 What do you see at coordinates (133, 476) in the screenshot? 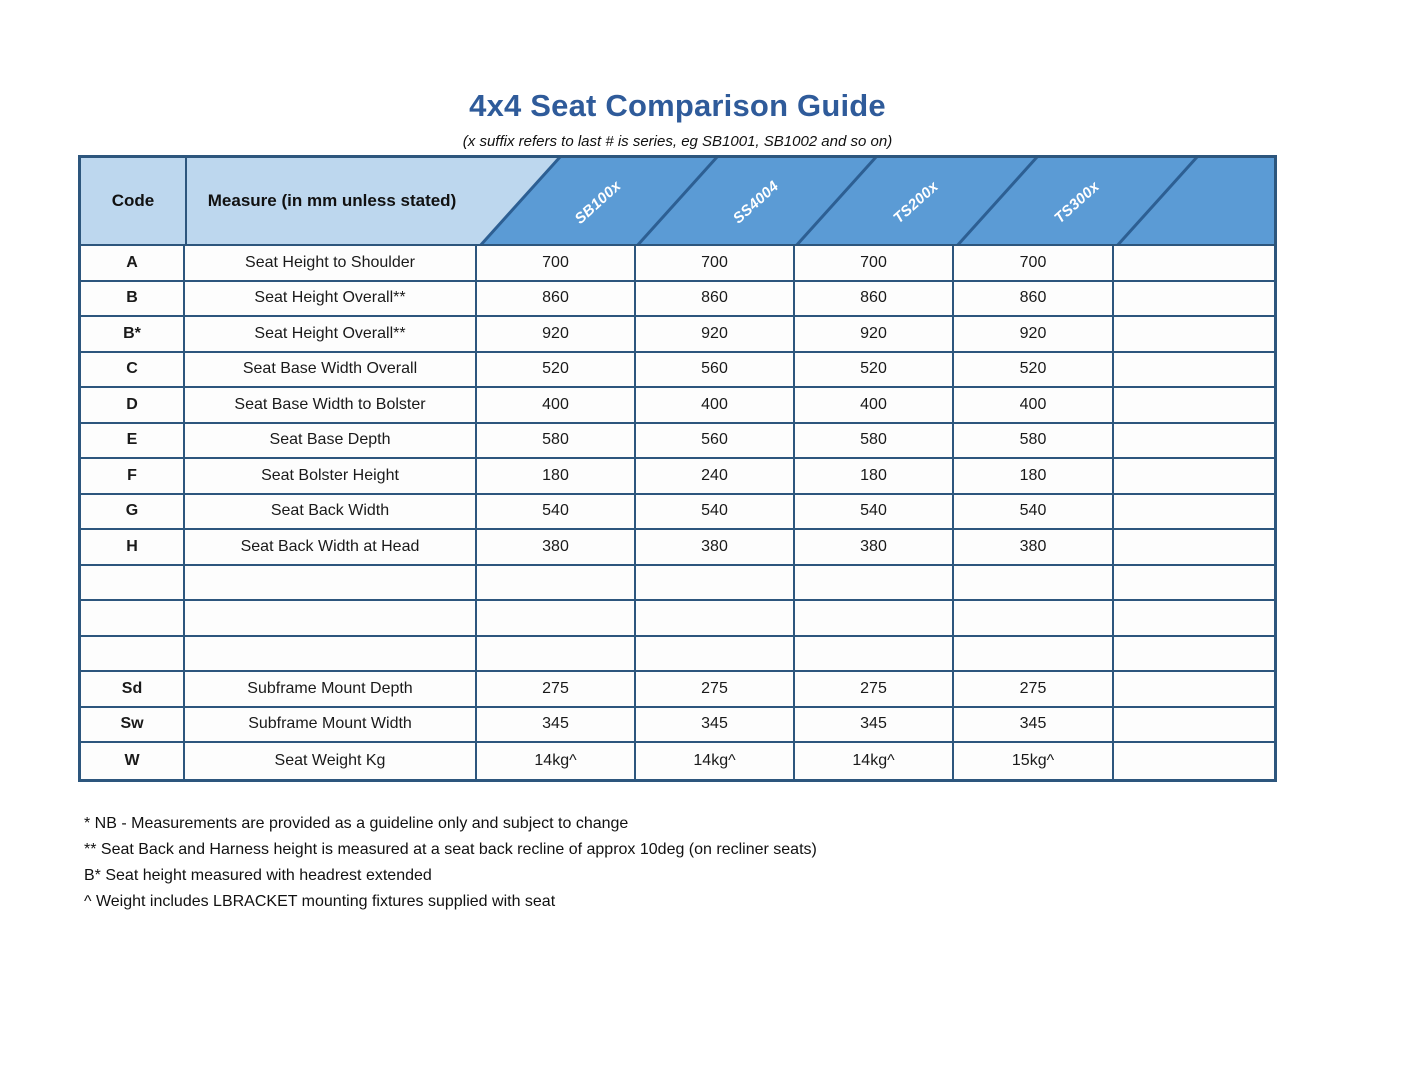
I see `code-cell: F` at bounding box center [133, 476].